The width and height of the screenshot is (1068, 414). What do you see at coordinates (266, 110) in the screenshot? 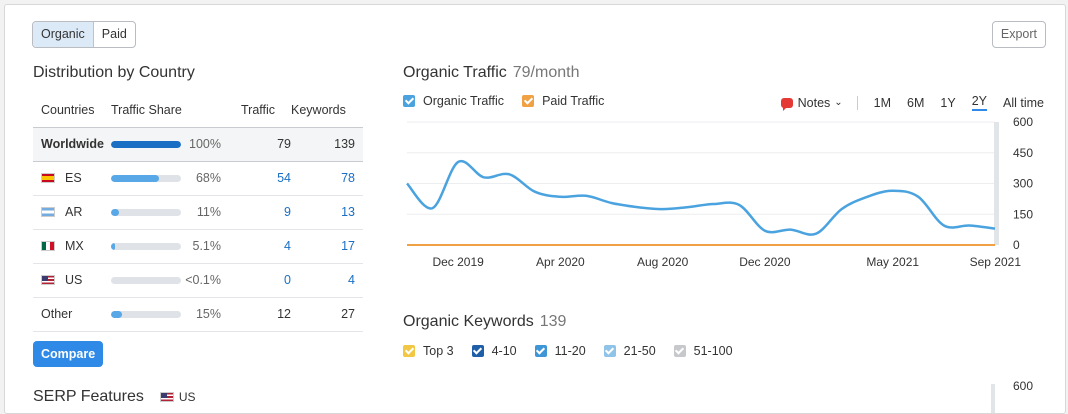
I see `col-traffic: Traffic` at bounding box center [266, 110].